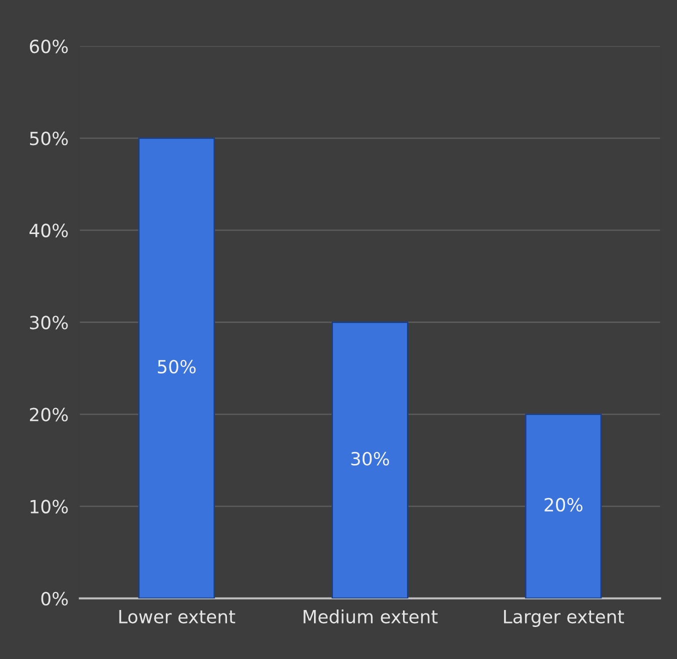 This screenshot has width=677, height=659. What do you see at coordinates (49, 231) in the screenshot?
I see `y-tick-label: 40%` at bounding box center [49, 231].